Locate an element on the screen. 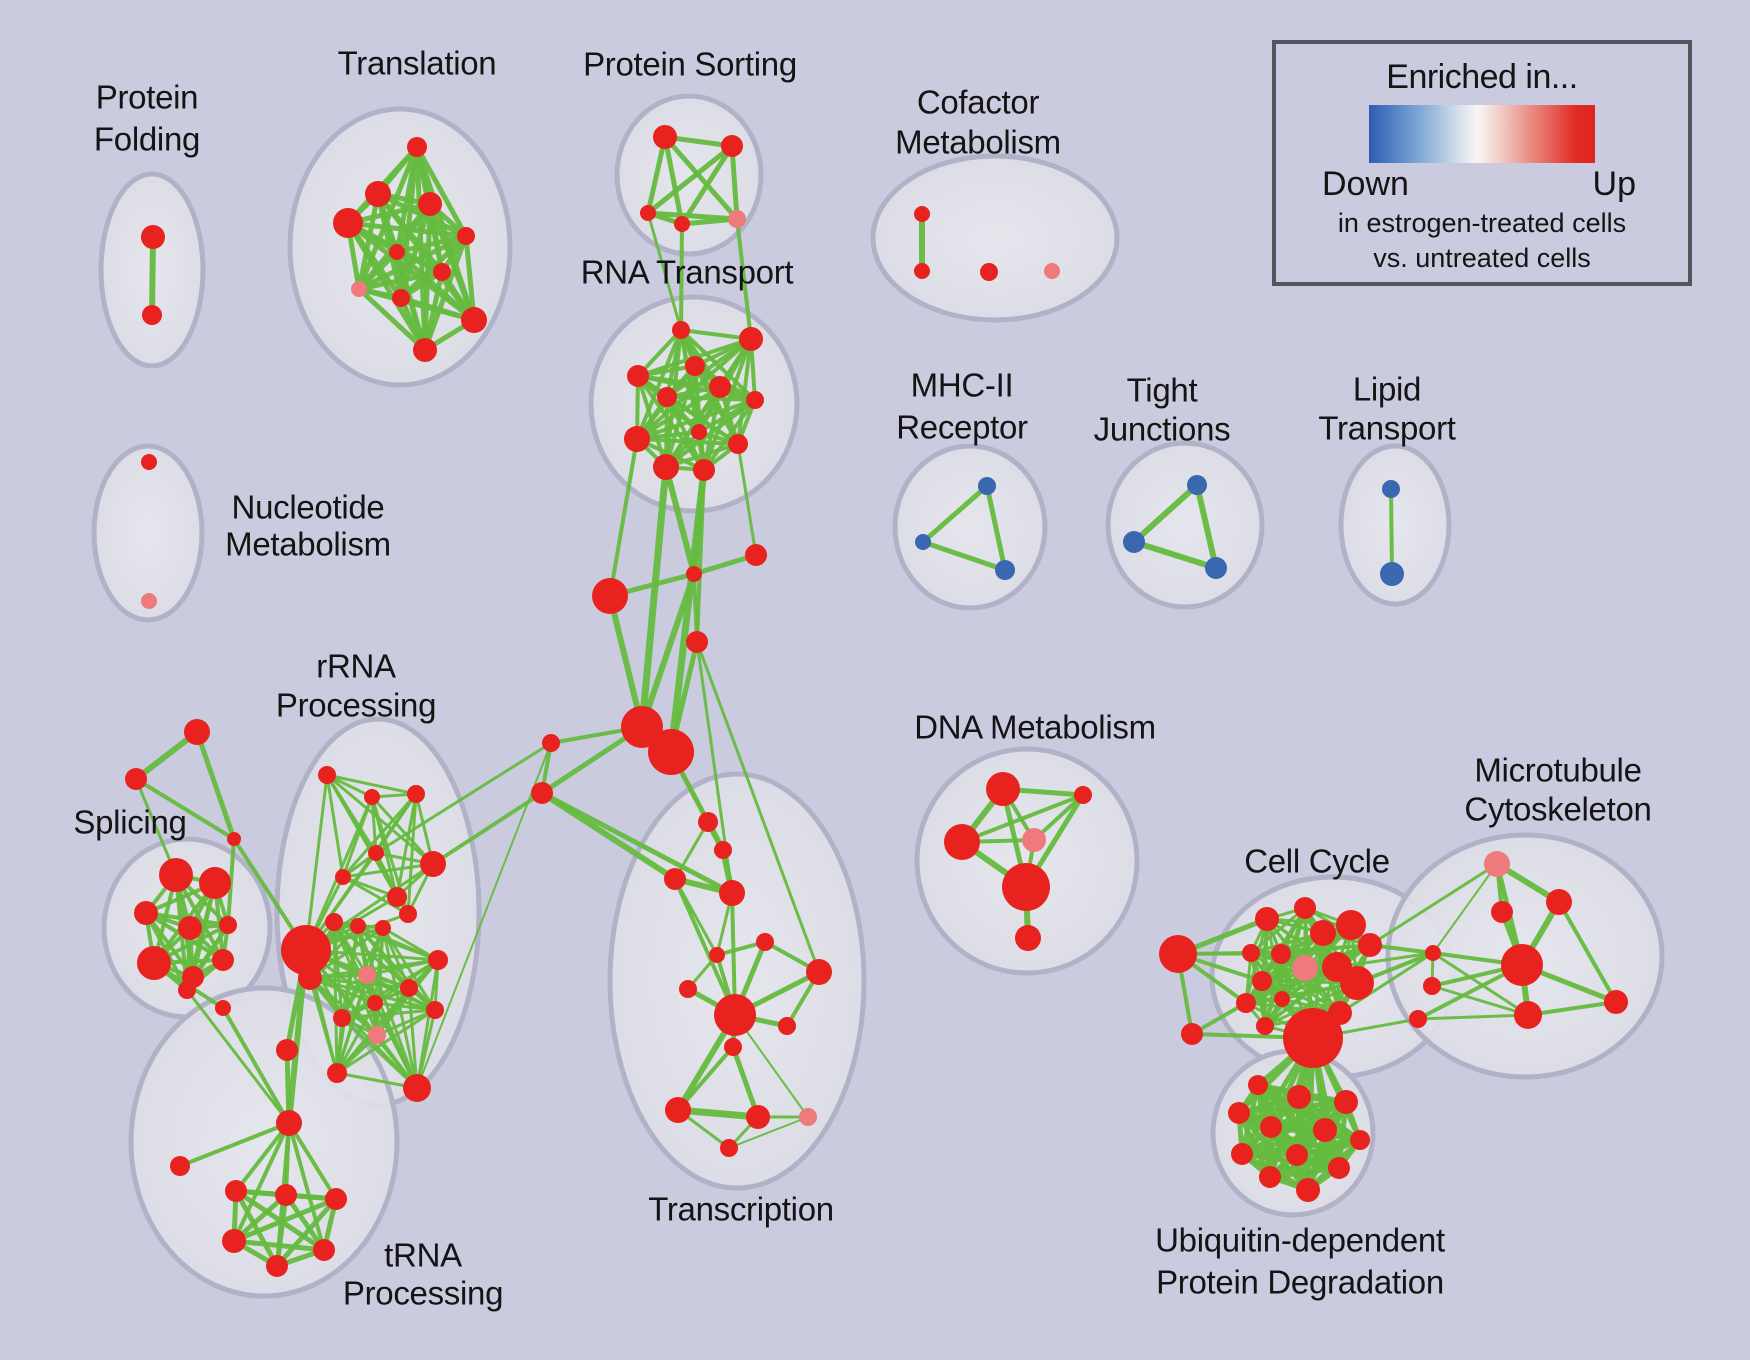 The image size is (1750, 1360). edge-TR13-TR14 is located at coordinates (768, 1132).